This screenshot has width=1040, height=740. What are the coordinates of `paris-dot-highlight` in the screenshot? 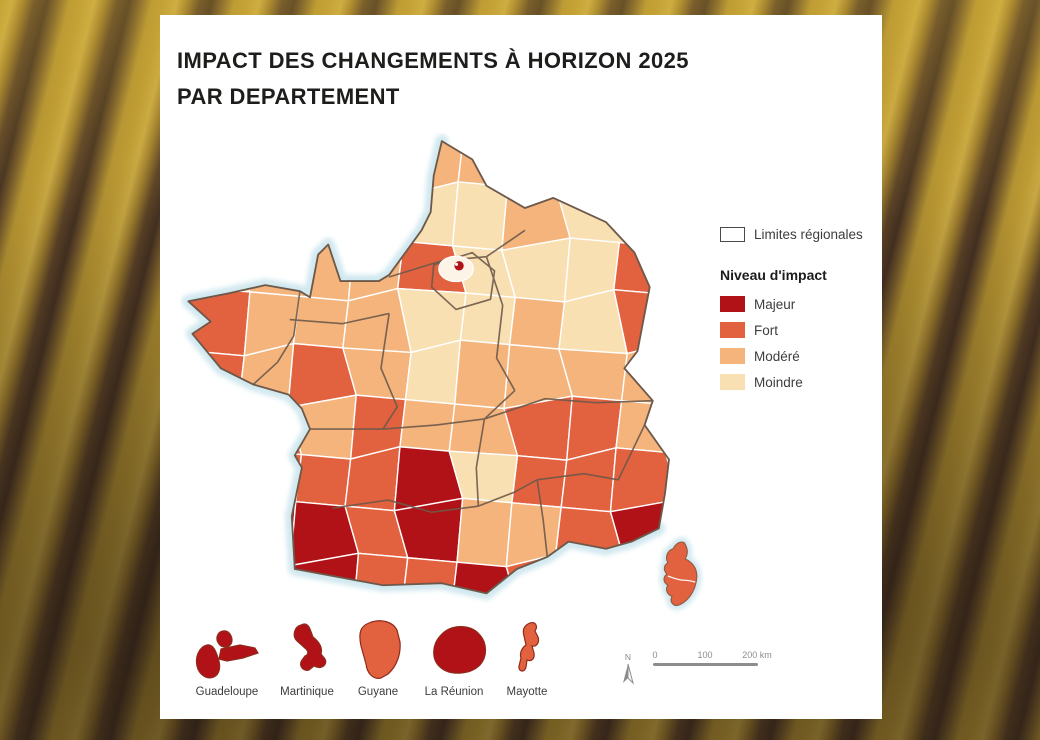 It's located at (457, 264).